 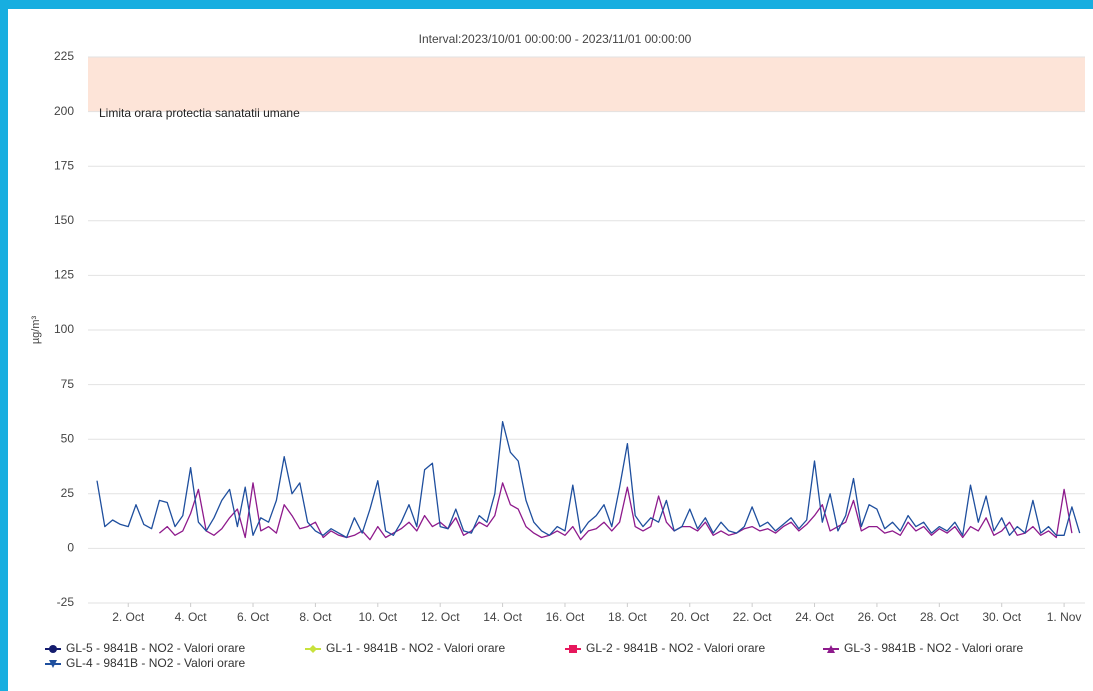 What do you see at coordinates (66, 602) in the screenshot?
I see `y-tick-label: -25` at bounding box center [66, 602].